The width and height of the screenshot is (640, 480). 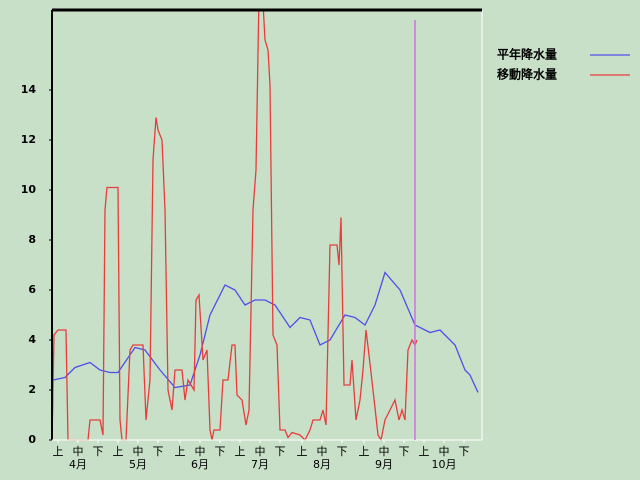 What do you see at coordinates (29, 89) in the screenshot?
I see `y-tick-label: 14` at bounding box center [29, 89].